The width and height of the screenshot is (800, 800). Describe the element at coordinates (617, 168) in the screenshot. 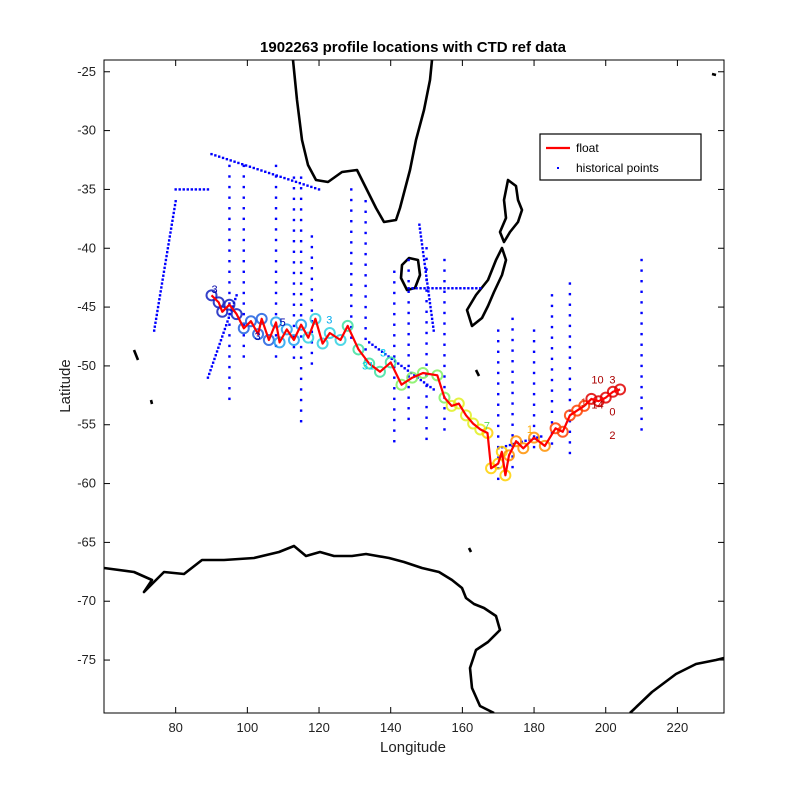

I see `legend-historical-label: historical points` at that location.